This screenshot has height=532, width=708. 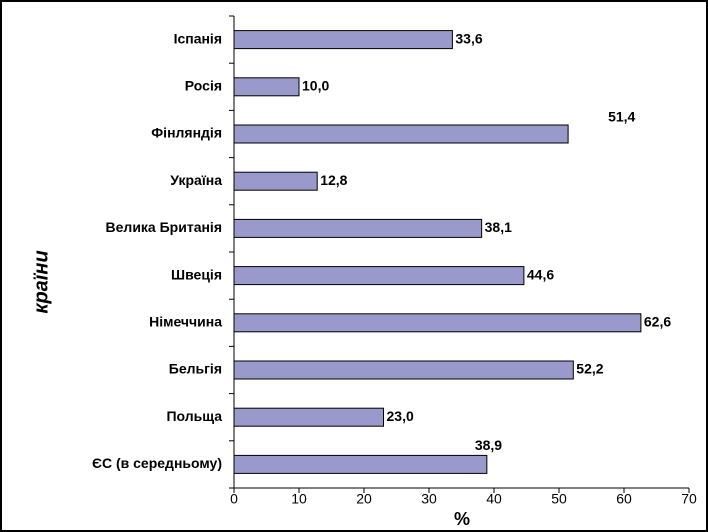 I want to click on x-tick-label: 70, so click(x=689, y=499).